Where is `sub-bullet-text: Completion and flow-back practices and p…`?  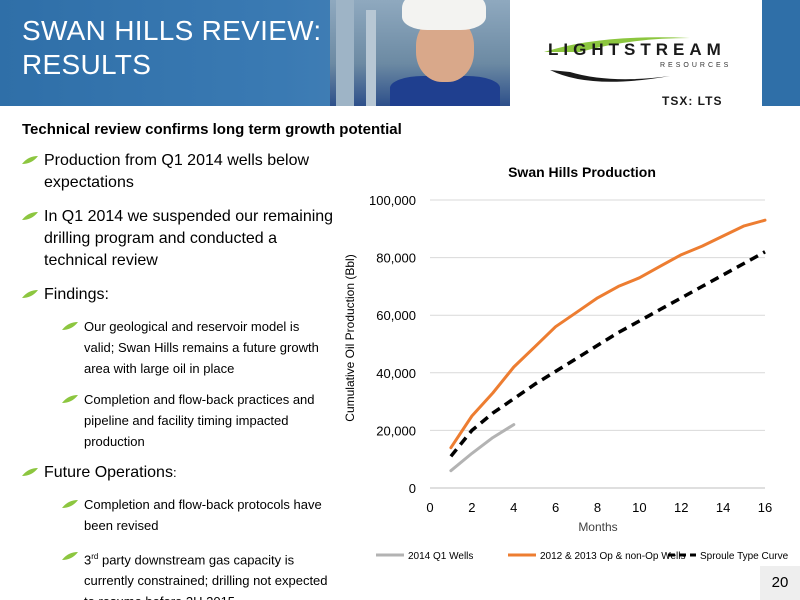 sub-bullet-text: Completion and flow-back practices and p… is located at coordinates (199, 420).